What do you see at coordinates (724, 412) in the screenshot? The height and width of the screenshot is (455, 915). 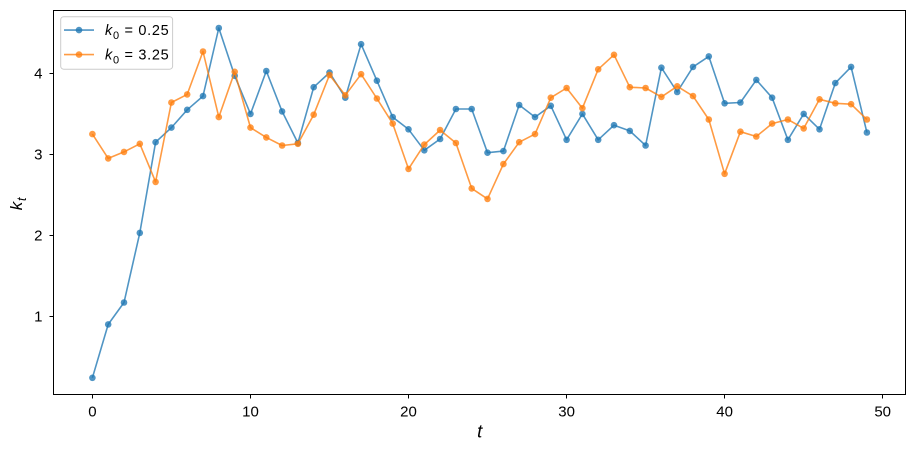 I see `svg-text: 40` at bounding box center [724, 412].